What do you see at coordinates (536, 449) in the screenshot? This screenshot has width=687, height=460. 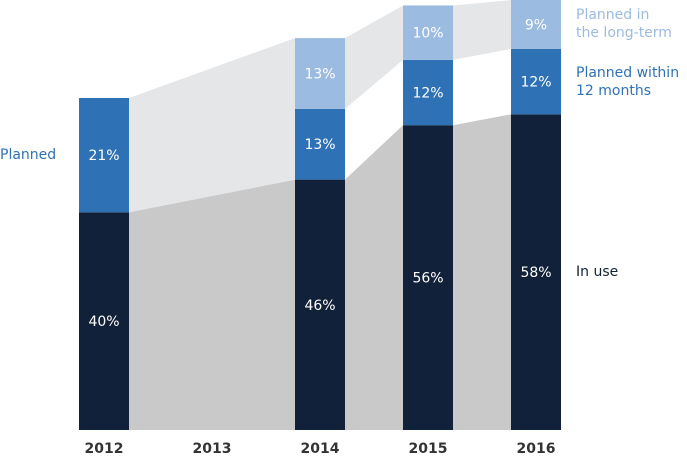 I see `x-tick-label: 2016` at bounding box center [536, 449].